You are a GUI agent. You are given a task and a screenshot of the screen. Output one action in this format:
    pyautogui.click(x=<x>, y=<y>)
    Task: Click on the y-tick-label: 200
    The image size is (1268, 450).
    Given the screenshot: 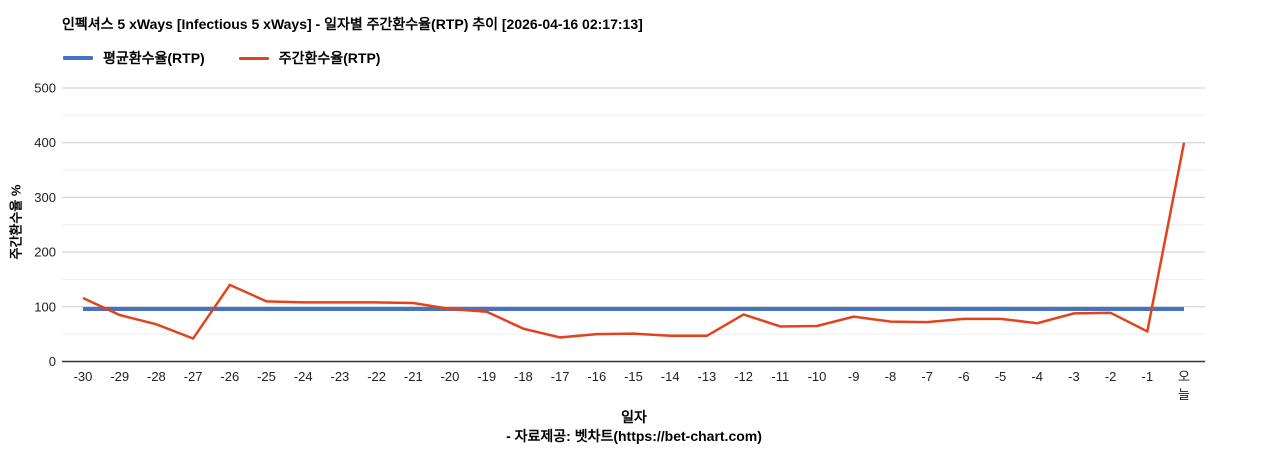 What is the action you would take?
    pyautogui.click(x=45, y=252)
    